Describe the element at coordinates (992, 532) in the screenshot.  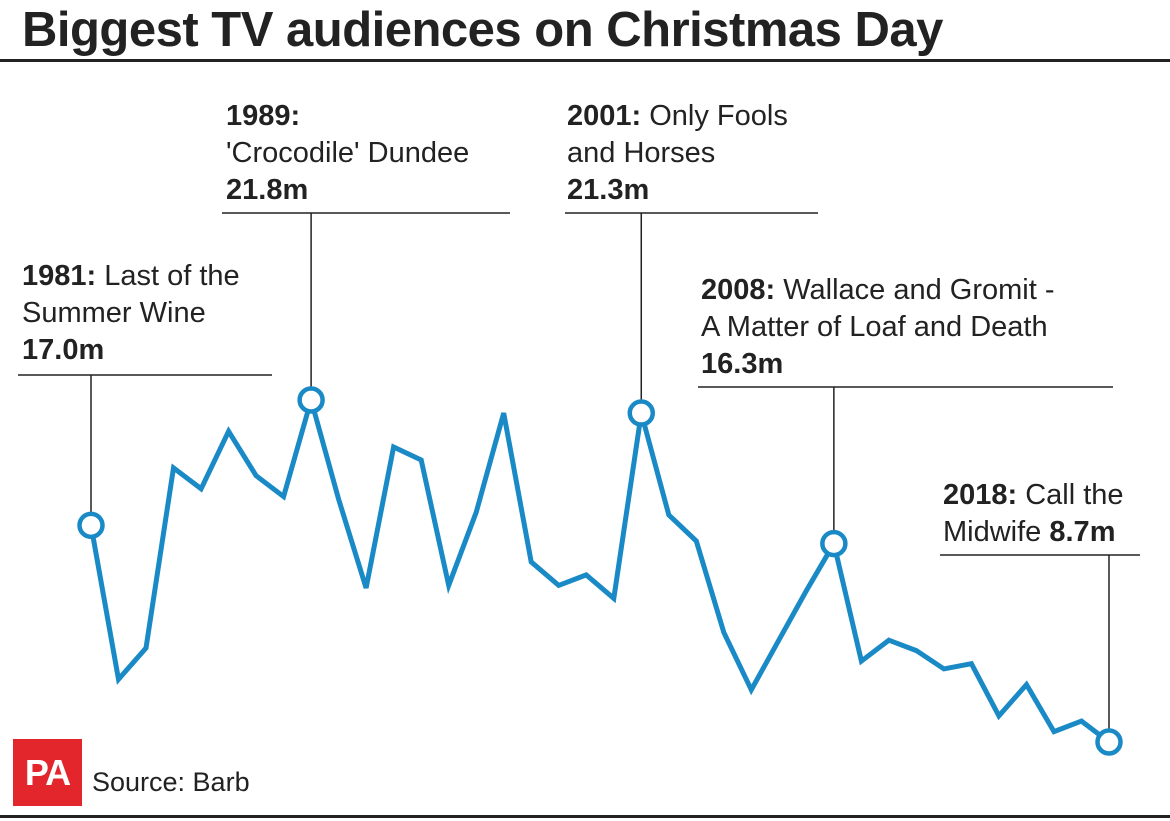
I see `annotation-text: Midwife` at that location.